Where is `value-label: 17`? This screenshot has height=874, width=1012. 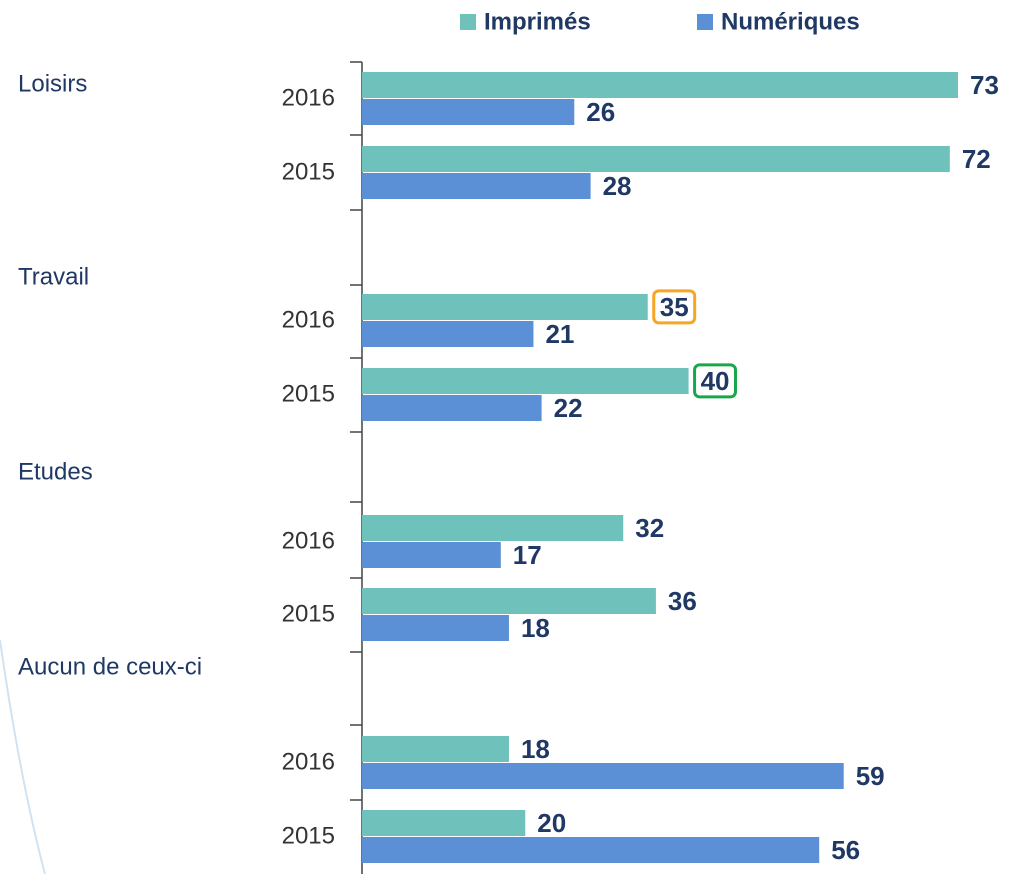 value-label: 17 is located at coordinates (527, 555).